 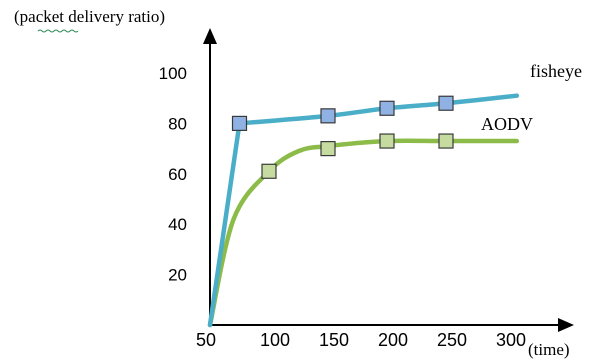 I want to click on y-tick-label: 40, so click(x=177, y=224).